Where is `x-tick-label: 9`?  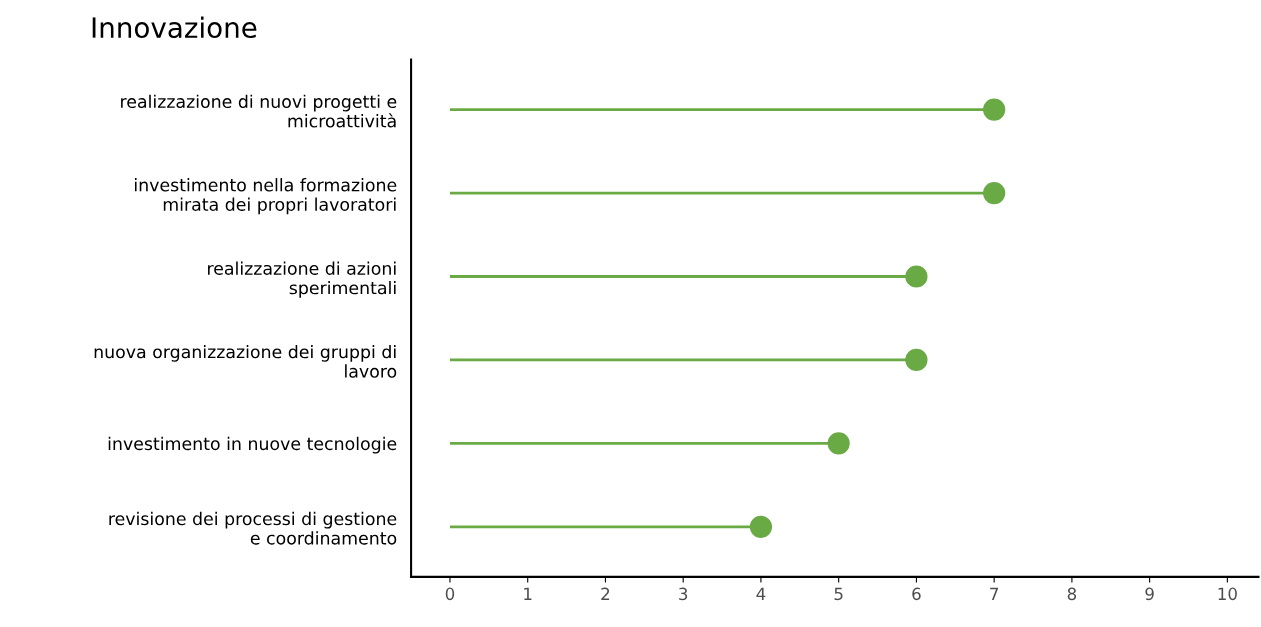 x-tick-label: 9 is located at coordinates (1149, 594).